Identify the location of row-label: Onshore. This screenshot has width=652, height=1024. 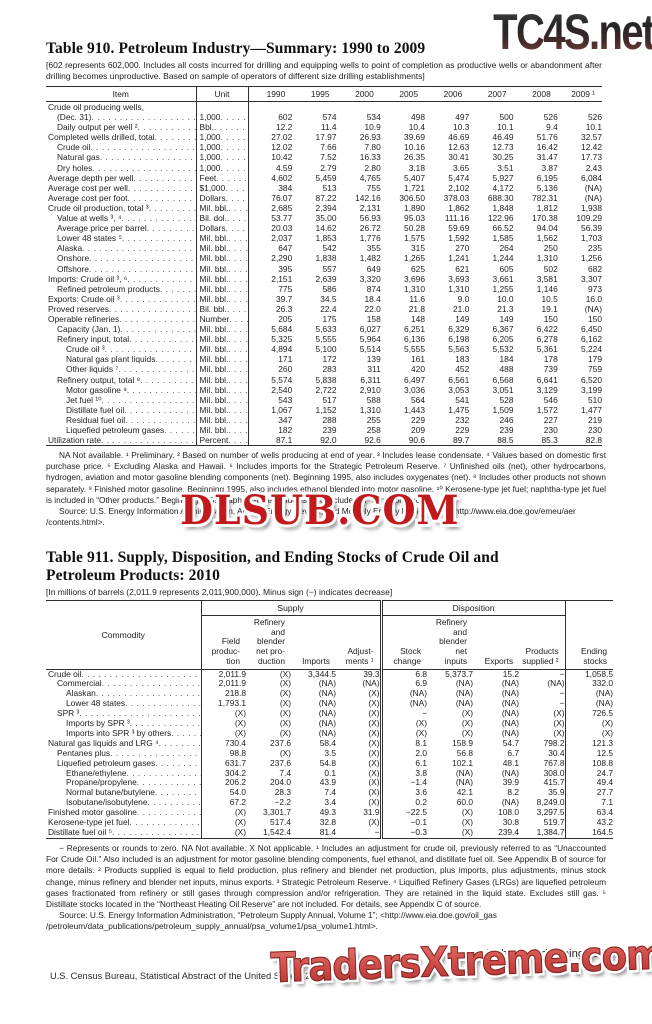
(73, 258).